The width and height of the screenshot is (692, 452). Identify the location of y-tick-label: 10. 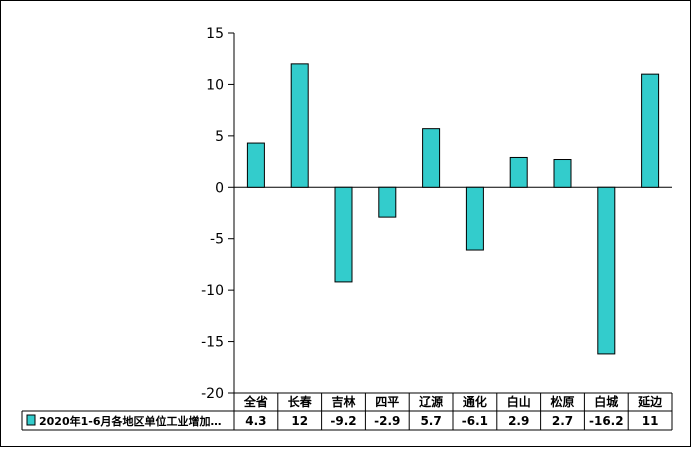
(215, 85).